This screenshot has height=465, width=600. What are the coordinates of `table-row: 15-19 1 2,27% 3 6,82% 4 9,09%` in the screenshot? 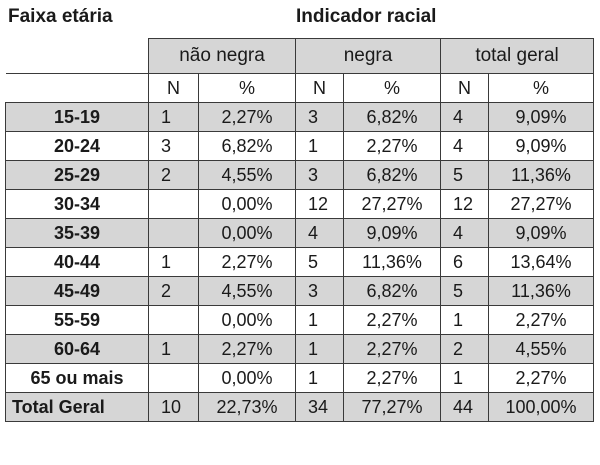 It's located at (300, 117).